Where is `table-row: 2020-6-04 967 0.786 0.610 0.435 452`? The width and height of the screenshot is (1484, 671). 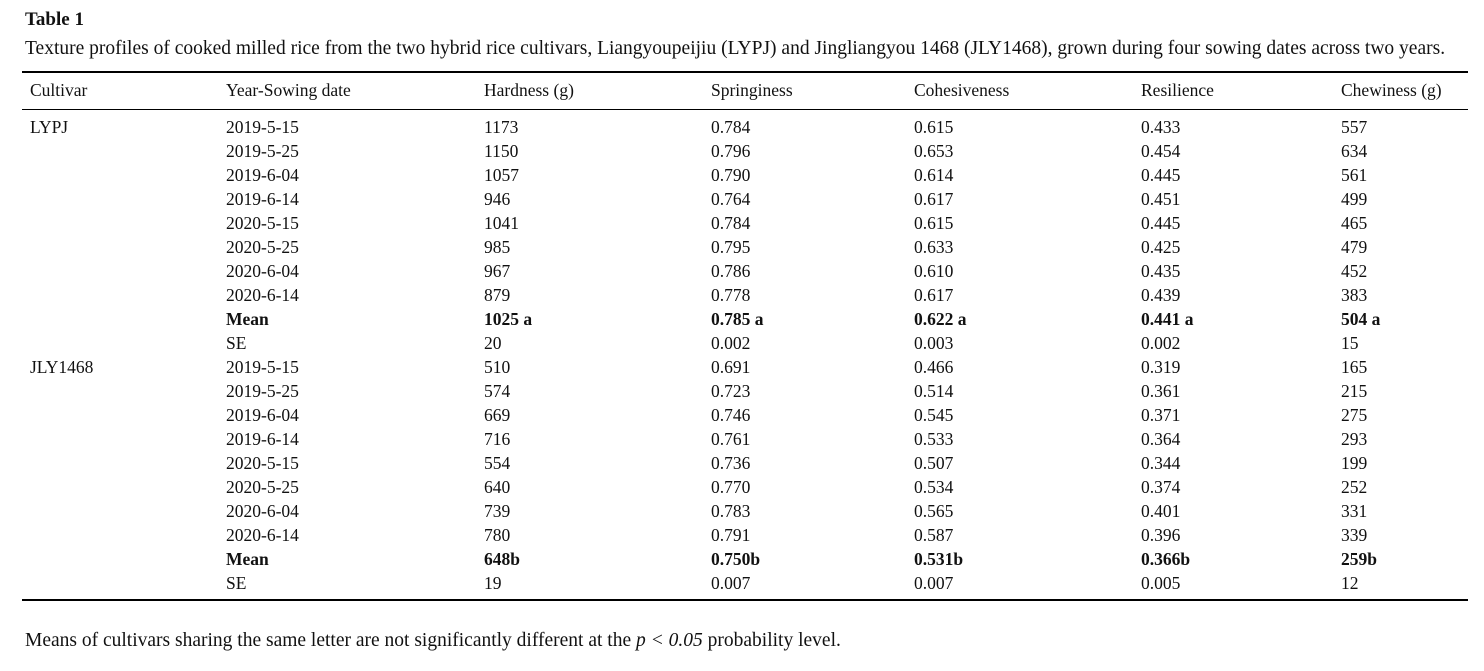 table-row: 2020-6-04 967 0.786 0.610 0.435 452 is located at coordinates (745, 271).